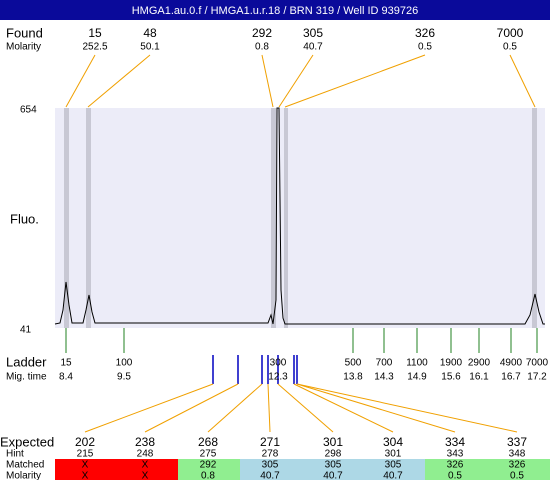 Image resolution: width=550 pixels, height=480 pixels. Describe the element at coordinates (24, 32) in the screenshot. I see `found-label: Found` at that location.